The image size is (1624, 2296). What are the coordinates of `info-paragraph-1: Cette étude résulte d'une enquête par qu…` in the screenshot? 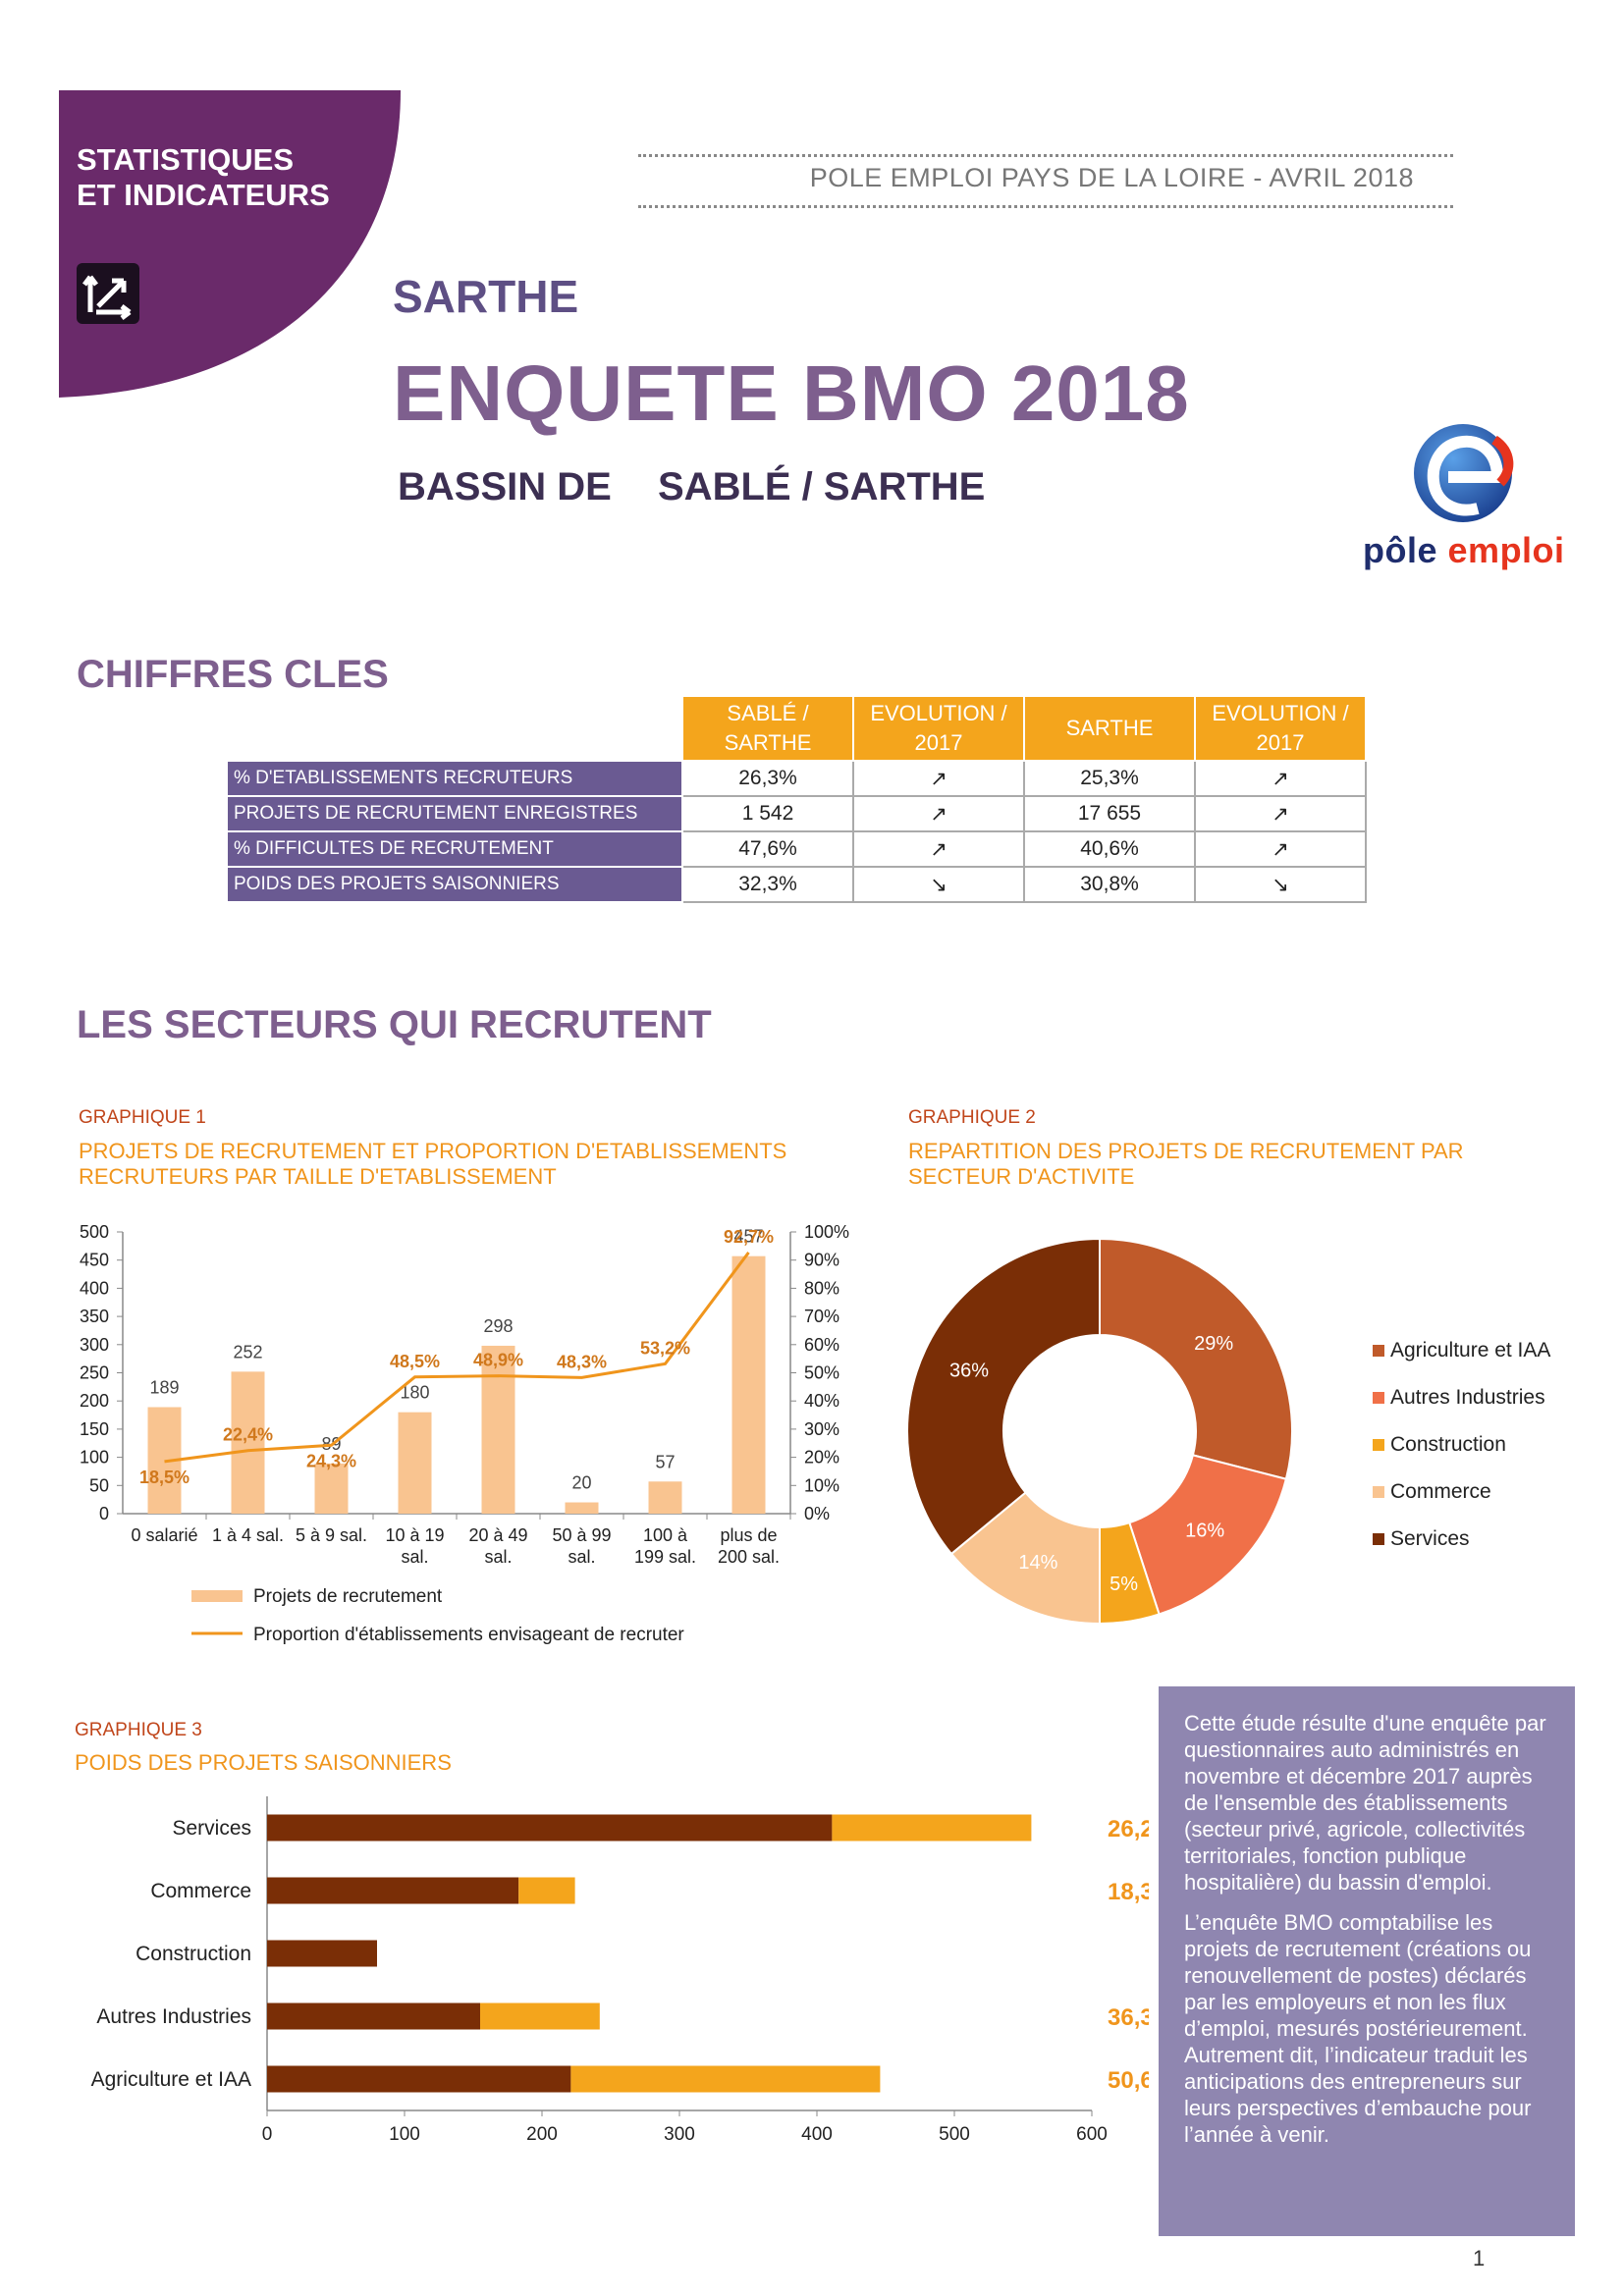 It's located at (1365, 1803).